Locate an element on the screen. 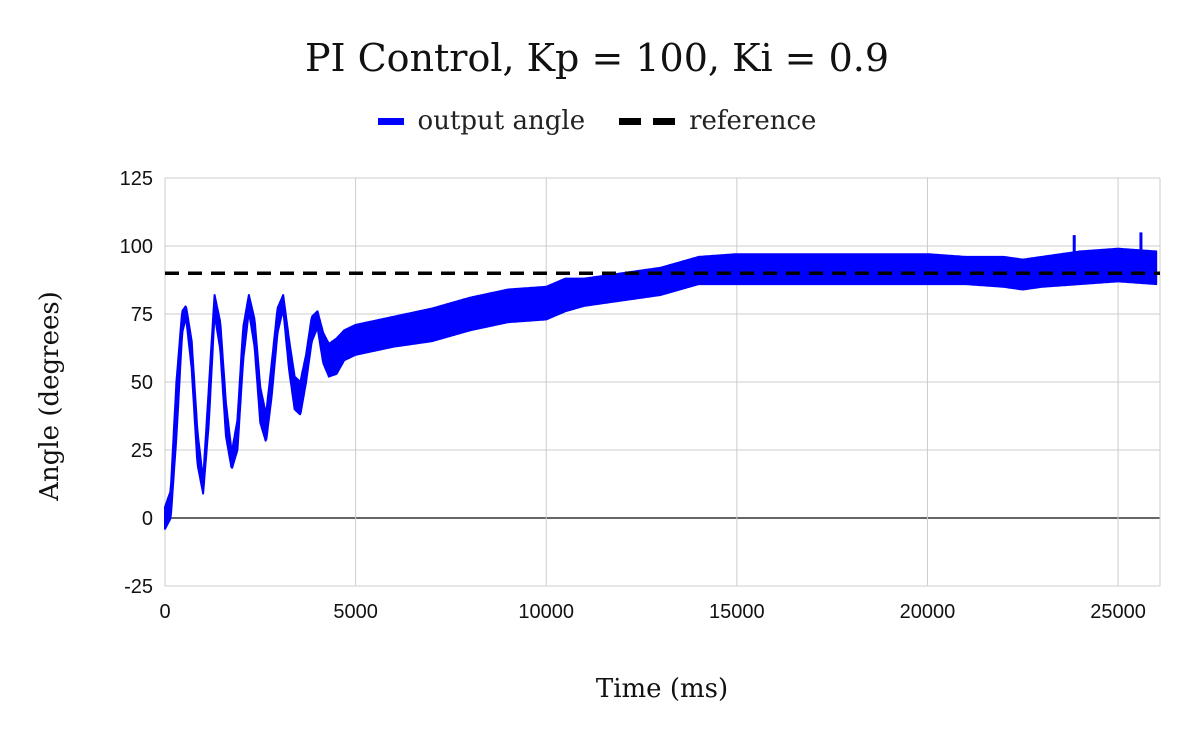 This screenshot has height=738, width=1194. x-tick-labels: 0 5000 10000 15000 20000 25000 is located at coordinates (652, 612).